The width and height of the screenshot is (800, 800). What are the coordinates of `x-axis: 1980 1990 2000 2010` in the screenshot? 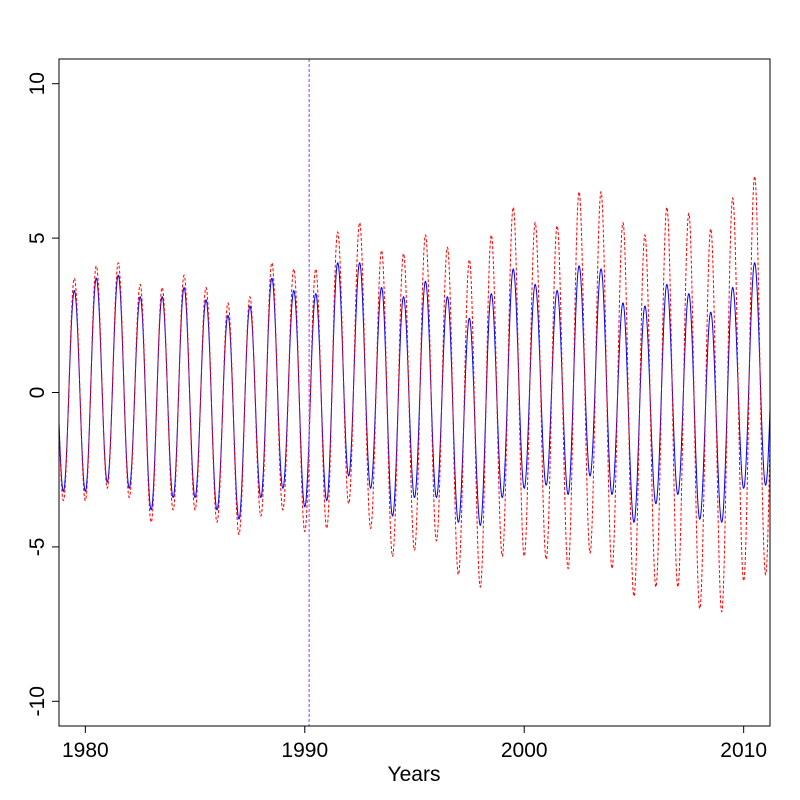 It's located at (414, 744).